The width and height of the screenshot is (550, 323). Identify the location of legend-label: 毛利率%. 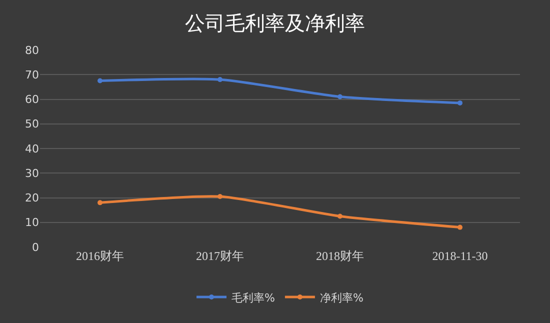
(253, 297).